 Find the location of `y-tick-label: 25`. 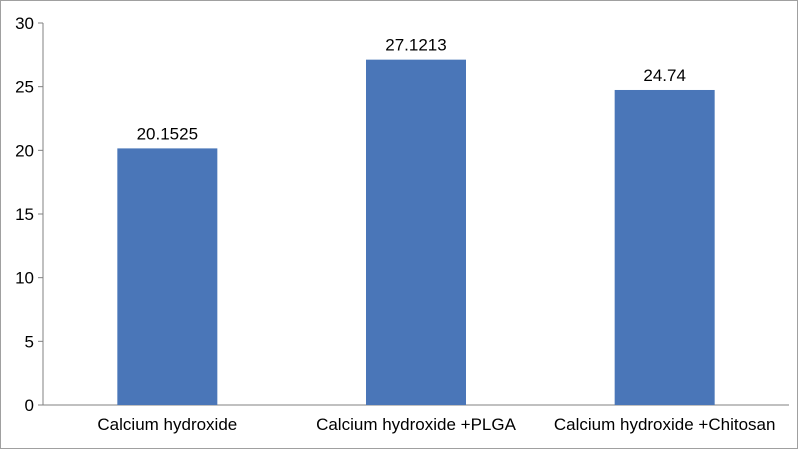

y-tick-label: 25 is located at coordinates (24, 87).